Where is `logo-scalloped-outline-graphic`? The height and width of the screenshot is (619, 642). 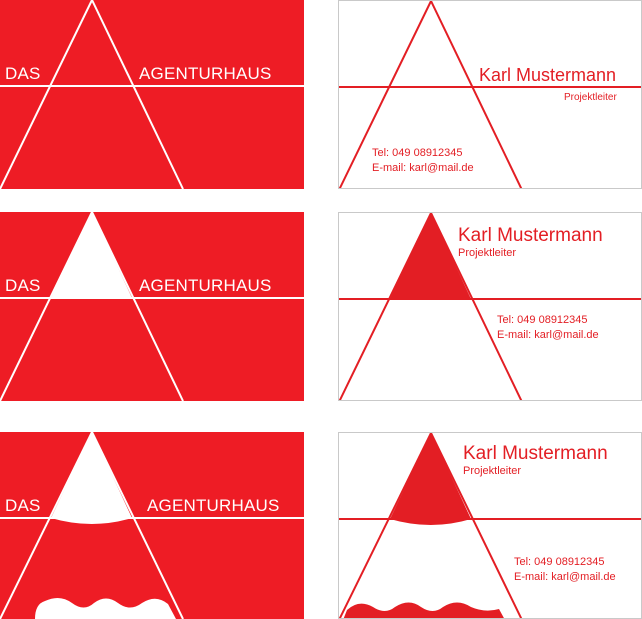
logo-scalloped-outline-graphic is located at coordinates (490, 525).